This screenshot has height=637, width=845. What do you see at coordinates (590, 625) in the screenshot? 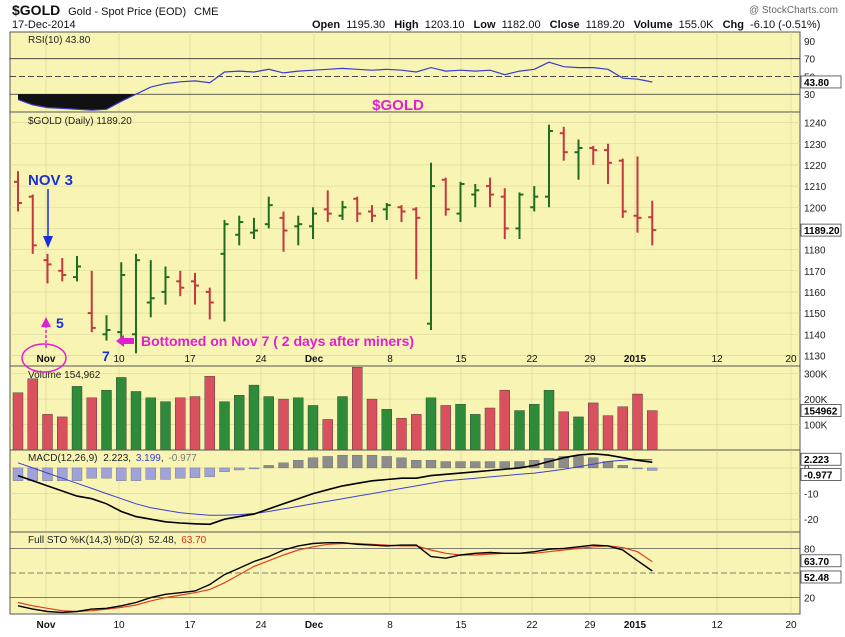
I see `x-tick-label: 29` at bounding box center [590, 625].